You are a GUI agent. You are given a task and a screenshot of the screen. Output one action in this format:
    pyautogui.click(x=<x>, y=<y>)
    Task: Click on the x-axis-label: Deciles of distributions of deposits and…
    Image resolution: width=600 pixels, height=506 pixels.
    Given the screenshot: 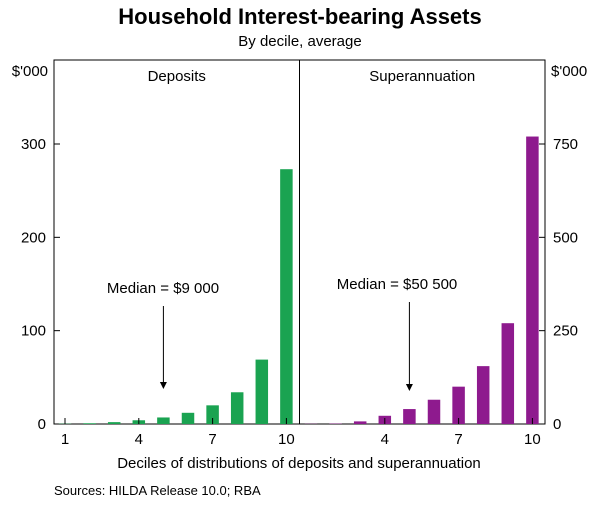 What is the action you would take?
    pyautogui.click(x=299, y=463)
    